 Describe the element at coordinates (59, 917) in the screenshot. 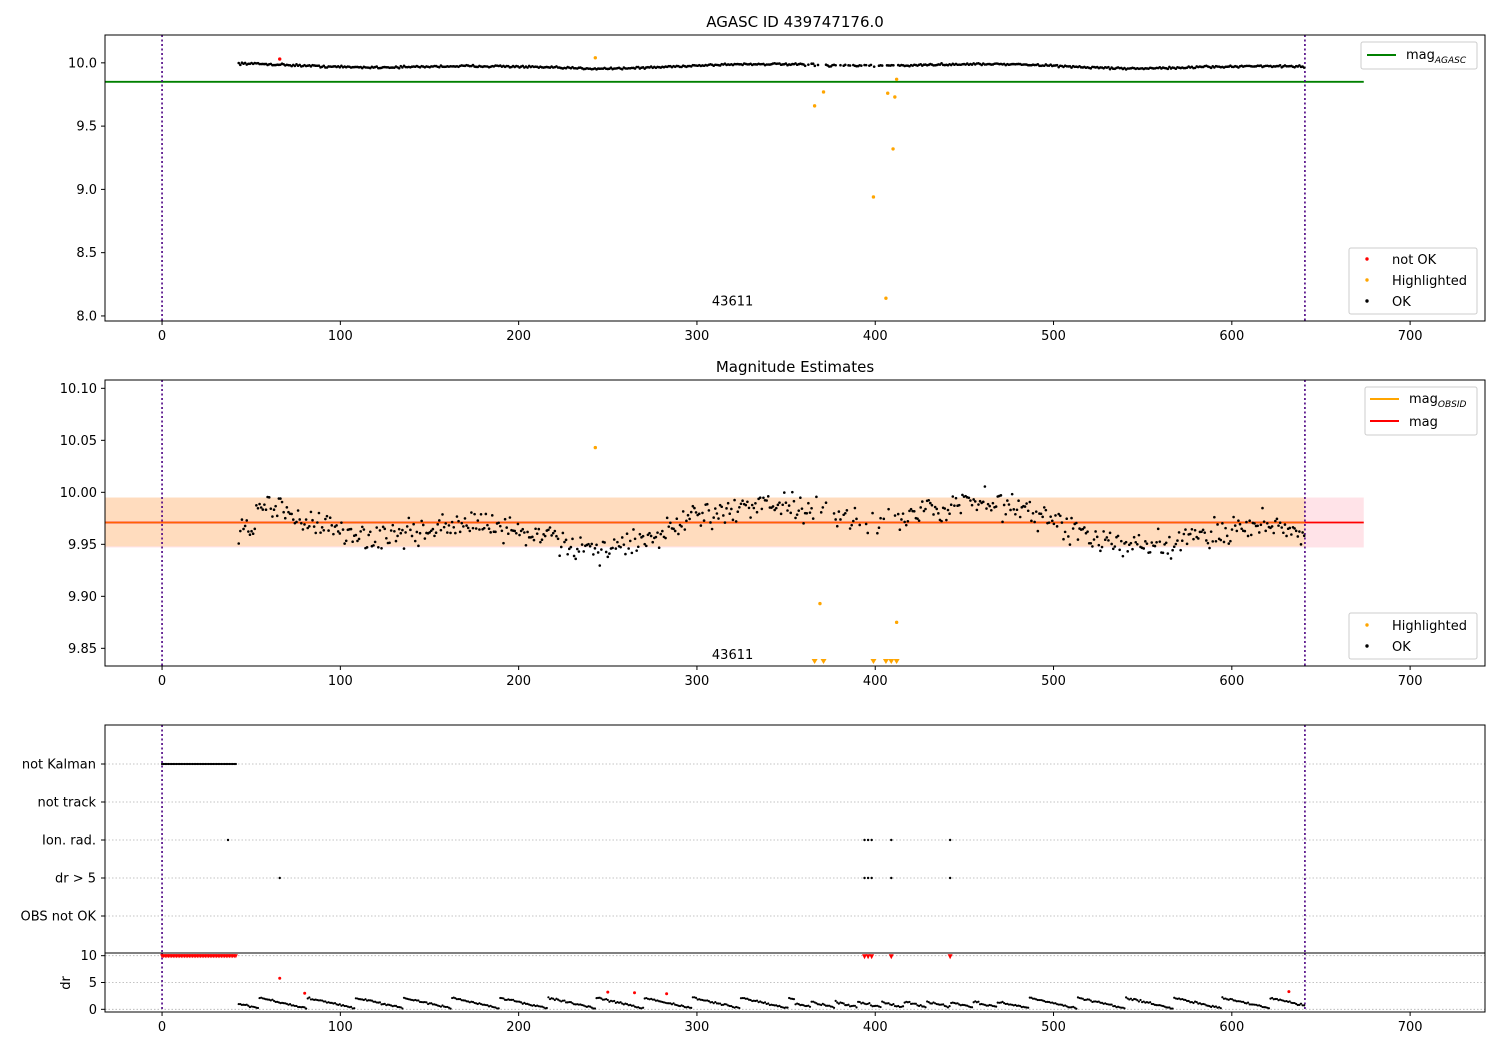

I see `flags-category-label: OBS not OK` at that location.